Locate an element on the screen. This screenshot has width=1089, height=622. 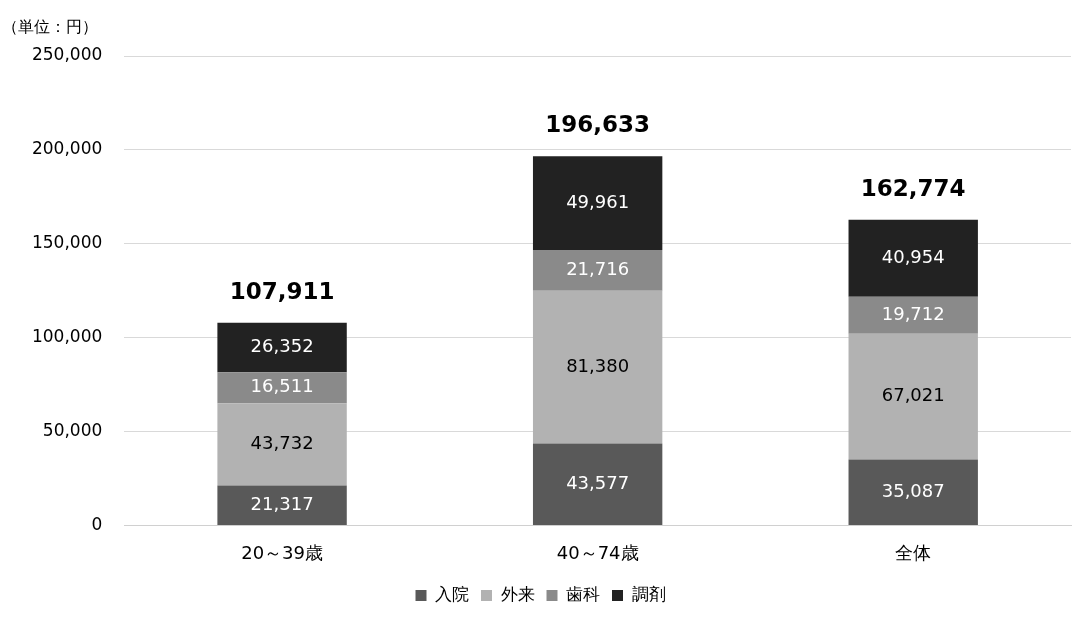
legend-label: 外来 is located at coordinates (517, 593).